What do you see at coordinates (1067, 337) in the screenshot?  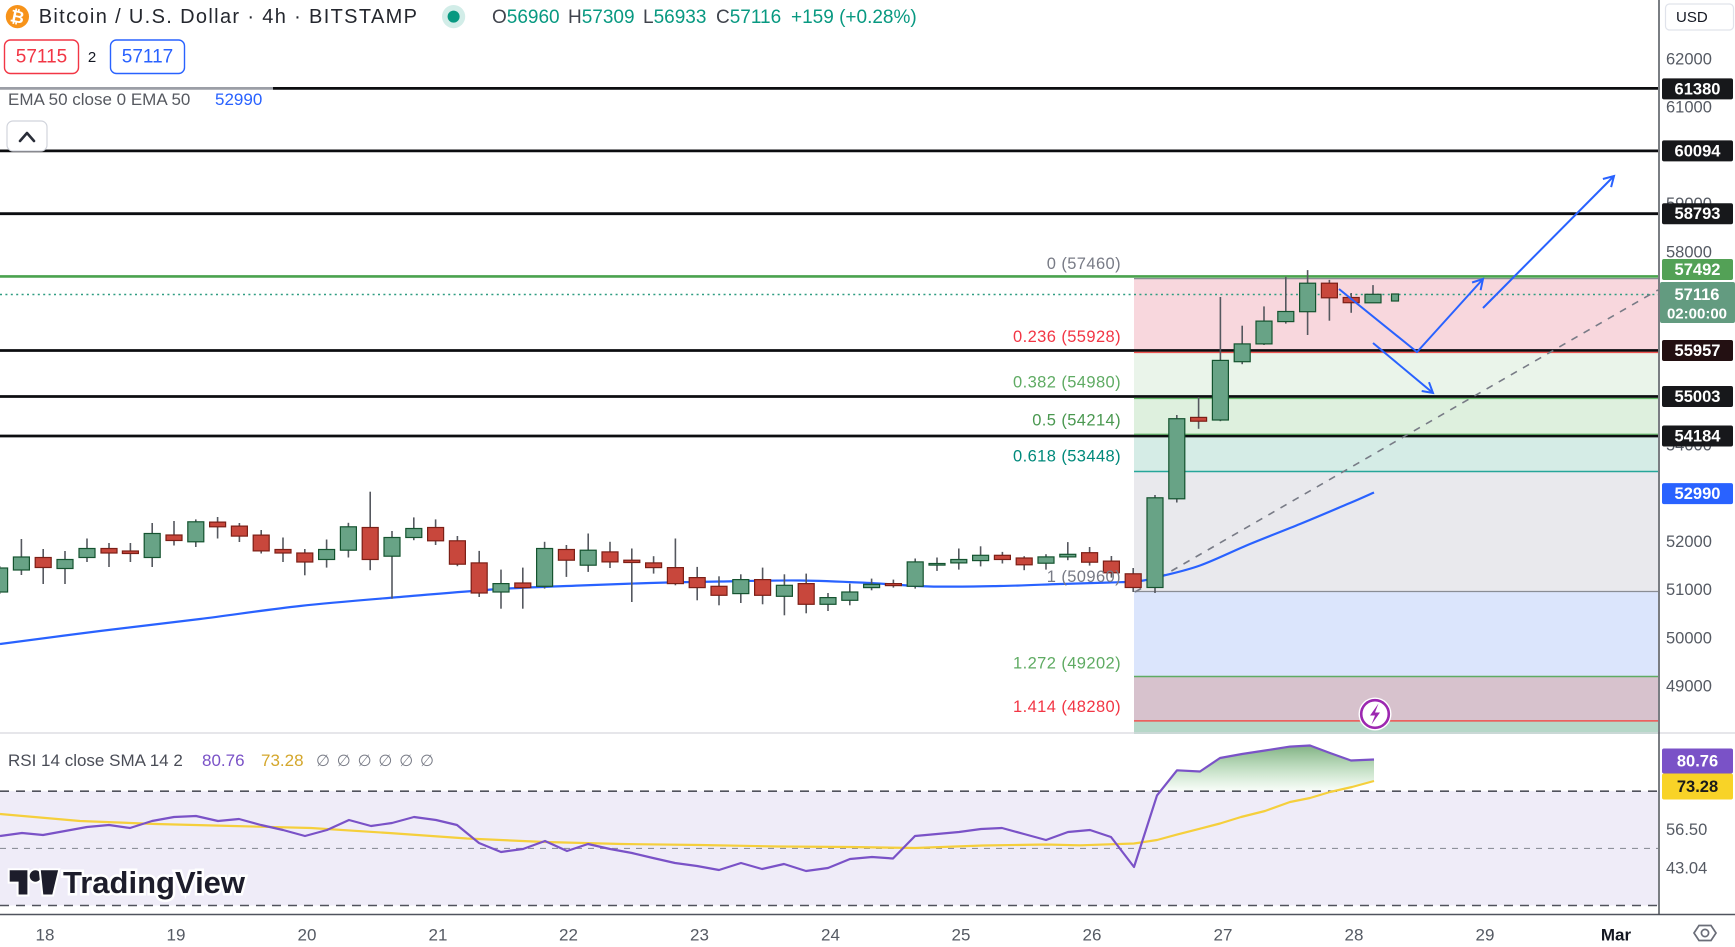 I see `svg-text: 0.236 (55928)` at bounding box center [1067, 337].